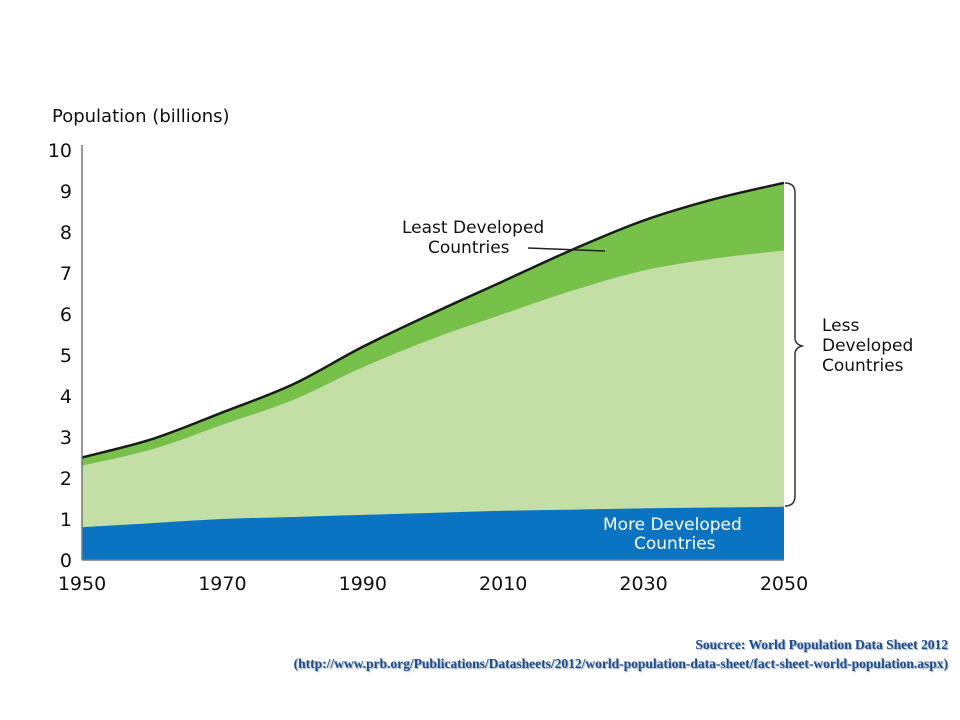 The width and height of the screenshot is (960, 720). Describe the element at coordinates (66, 356) in the screenshot. I see `y-tick-label: 5` at that location.